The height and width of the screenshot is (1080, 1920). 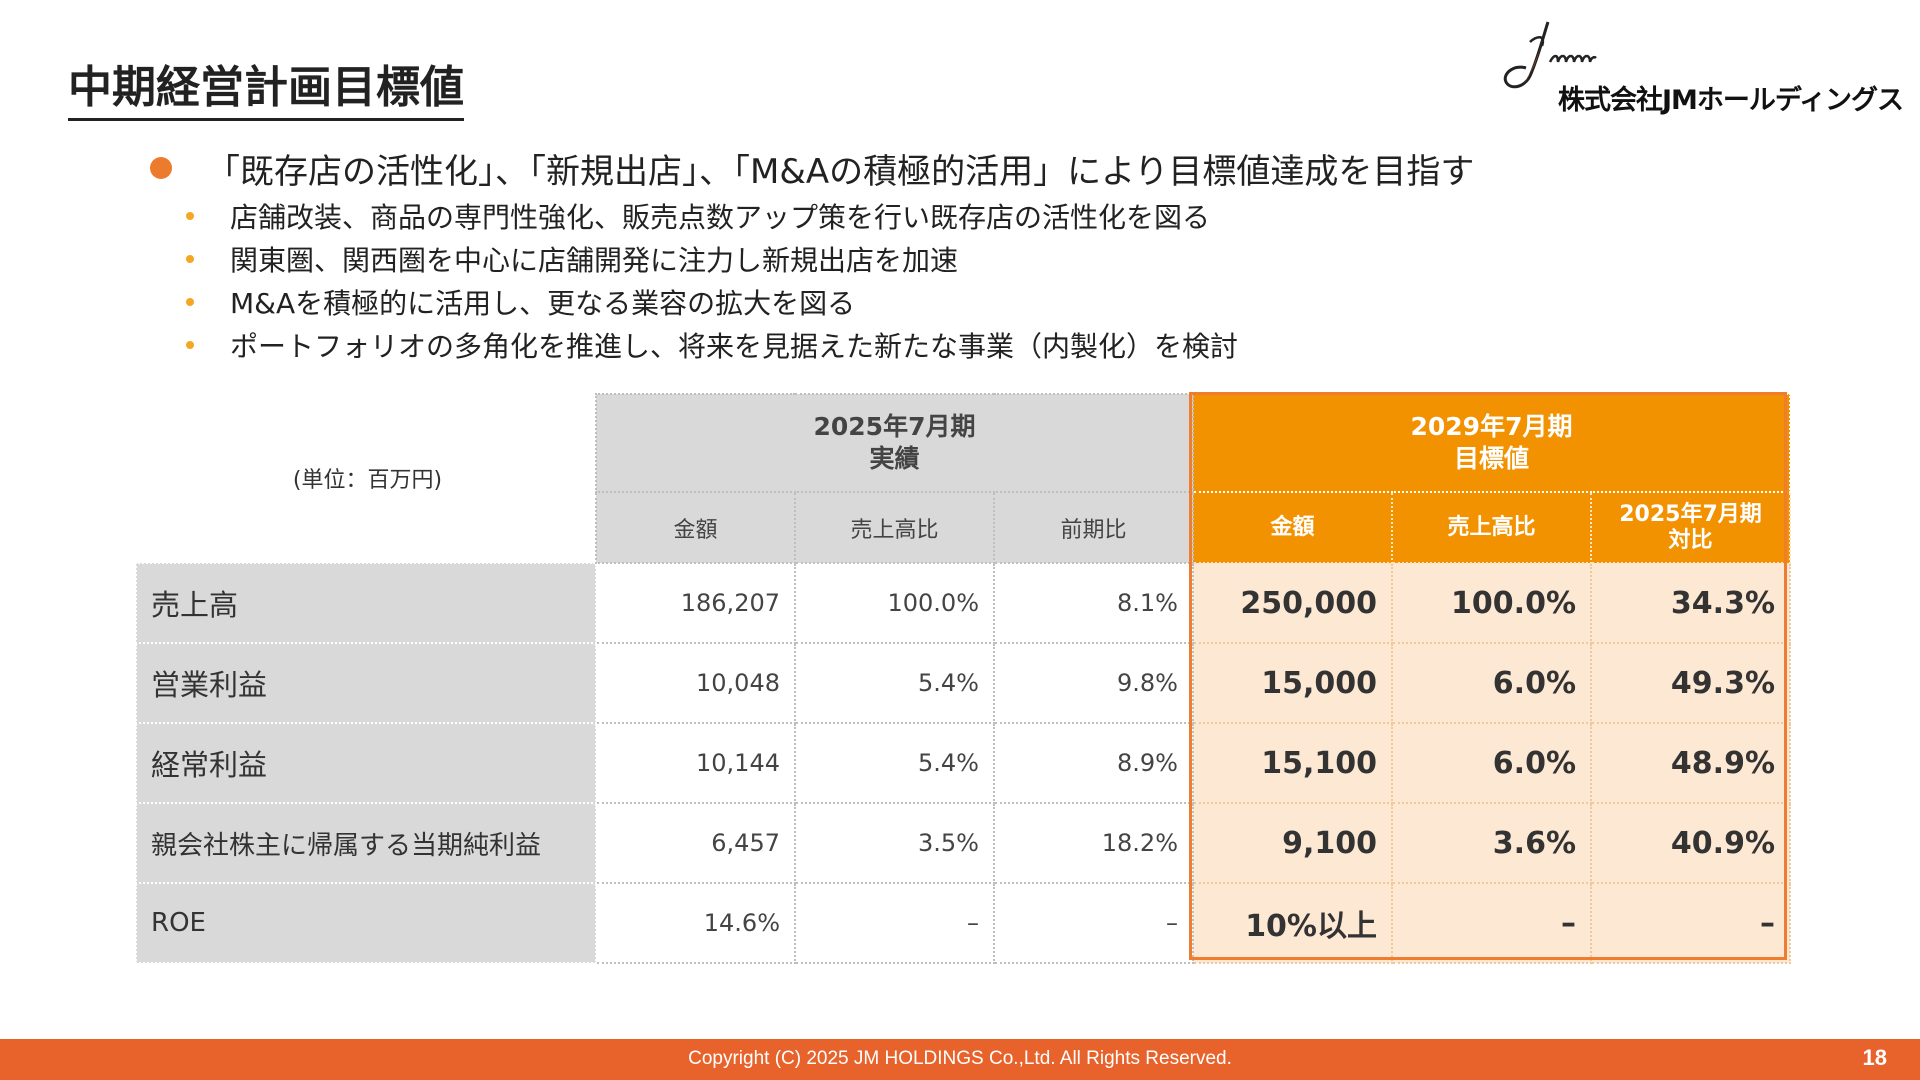 I want to click on actual-value: 186,207, so click(x=695, y=603).